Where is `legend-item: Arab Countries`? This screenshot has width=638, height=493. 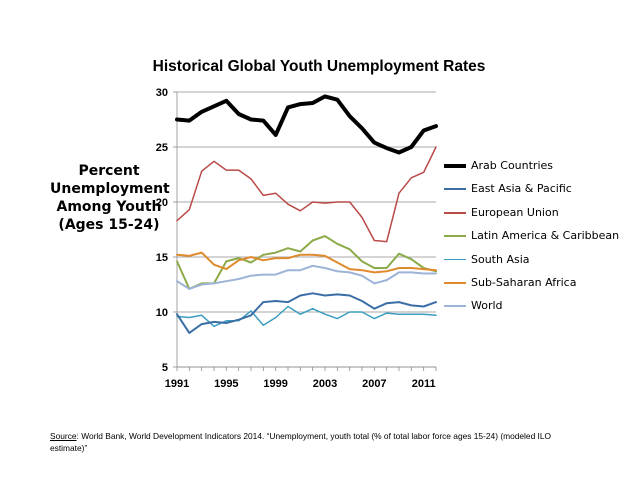 legend-item: Arab Countries is located at coordinates (539, 167).